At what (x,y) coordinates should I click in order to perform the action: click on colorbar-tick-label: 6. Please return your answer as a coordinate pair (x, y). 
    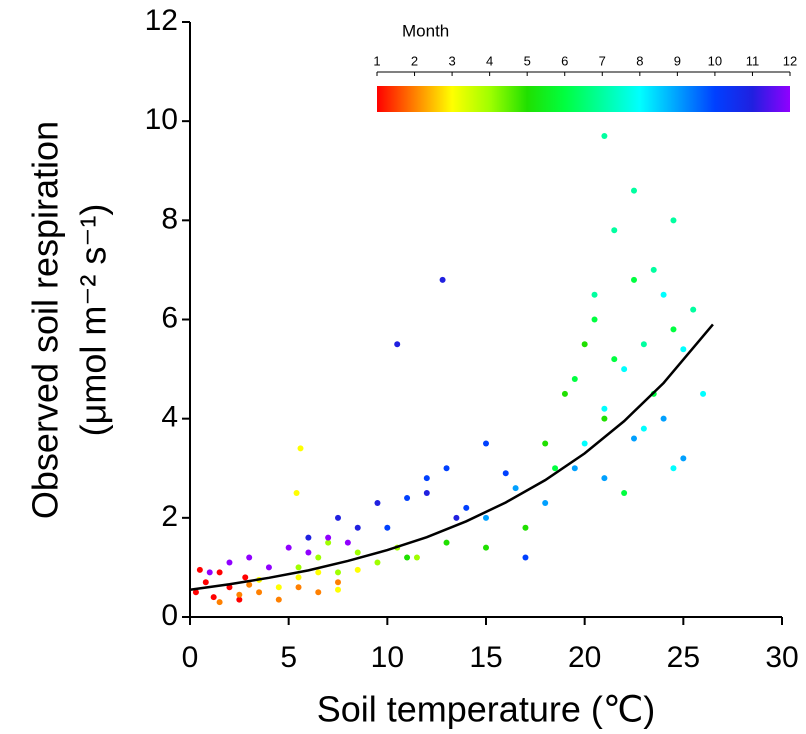
    Looking at the image, I should click on (564, 60).